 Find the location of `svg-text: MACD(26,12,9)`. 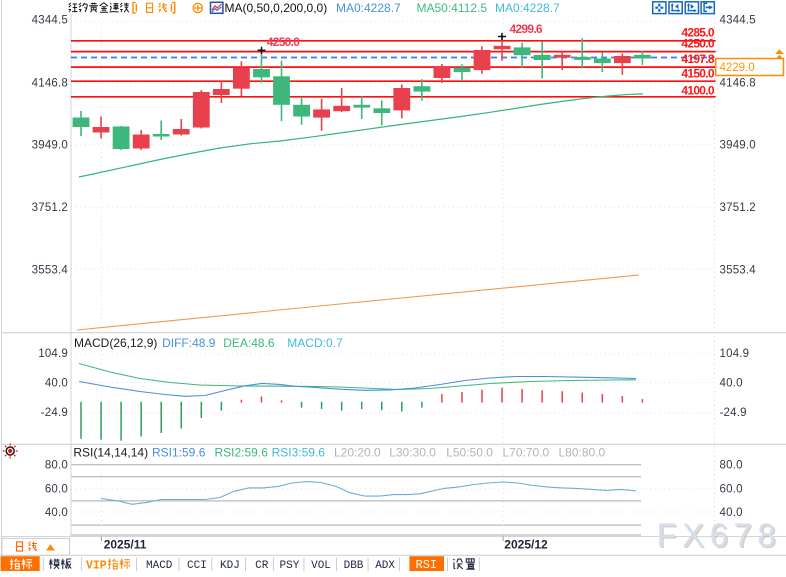

svg-text: MACD(26,12,9) is located at coordinates (115, 343).